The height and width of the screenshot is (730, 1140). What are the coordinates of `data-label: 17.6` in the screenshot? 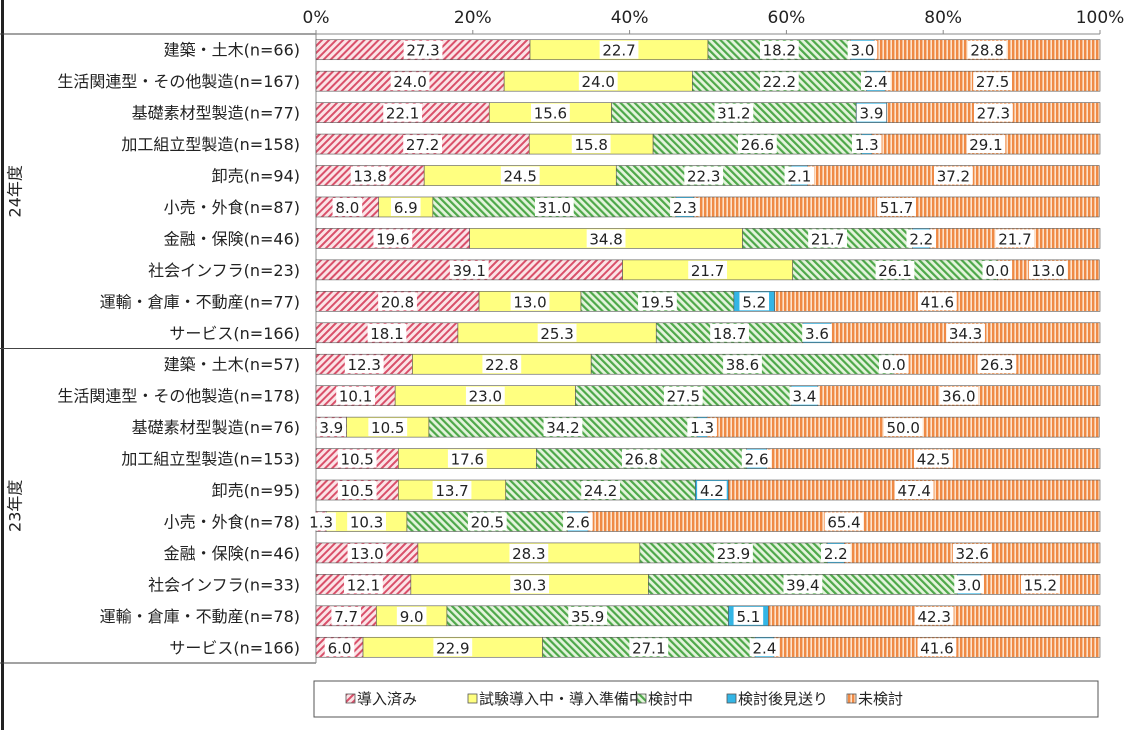 It's located at (467, 460).